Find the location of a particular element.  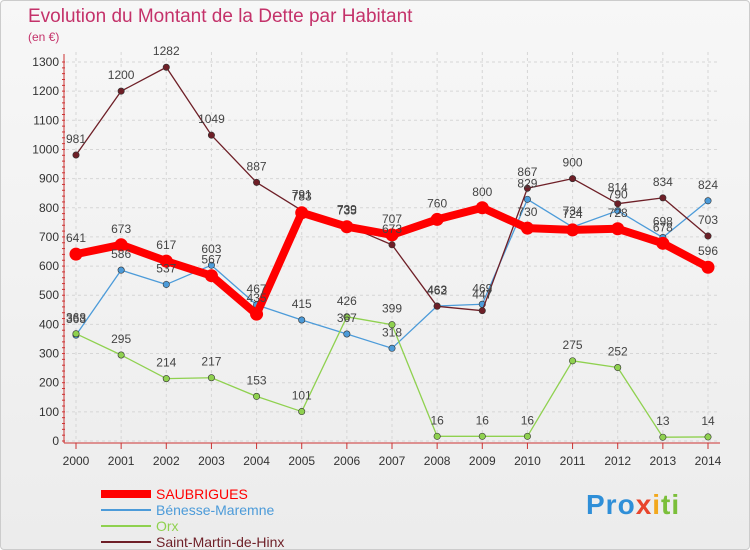

legend-label: Bénesse-Maremne is located at coordinates (215, 510).